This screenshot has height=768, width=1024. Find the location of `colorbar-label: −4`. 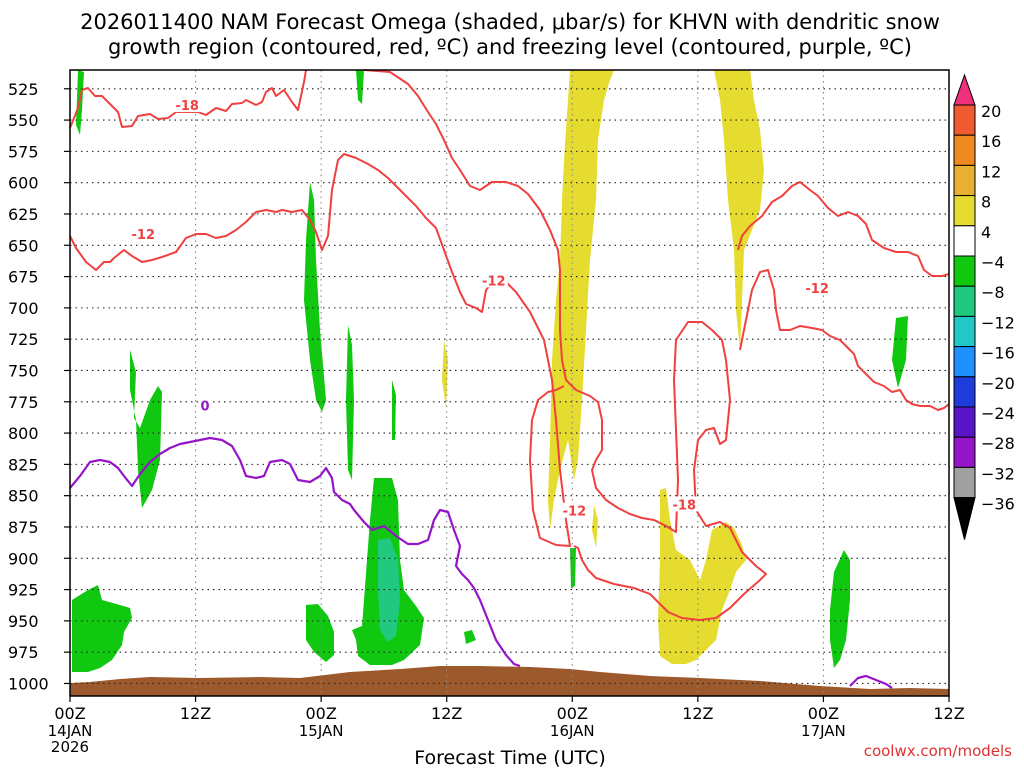

colorbar-label: −4 is located at coordinates (993, 262).